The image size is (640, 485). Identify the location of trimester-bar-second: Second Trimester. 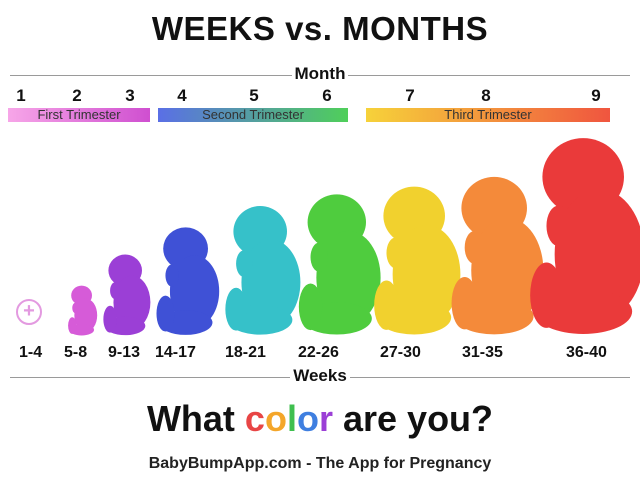
(253, 115).